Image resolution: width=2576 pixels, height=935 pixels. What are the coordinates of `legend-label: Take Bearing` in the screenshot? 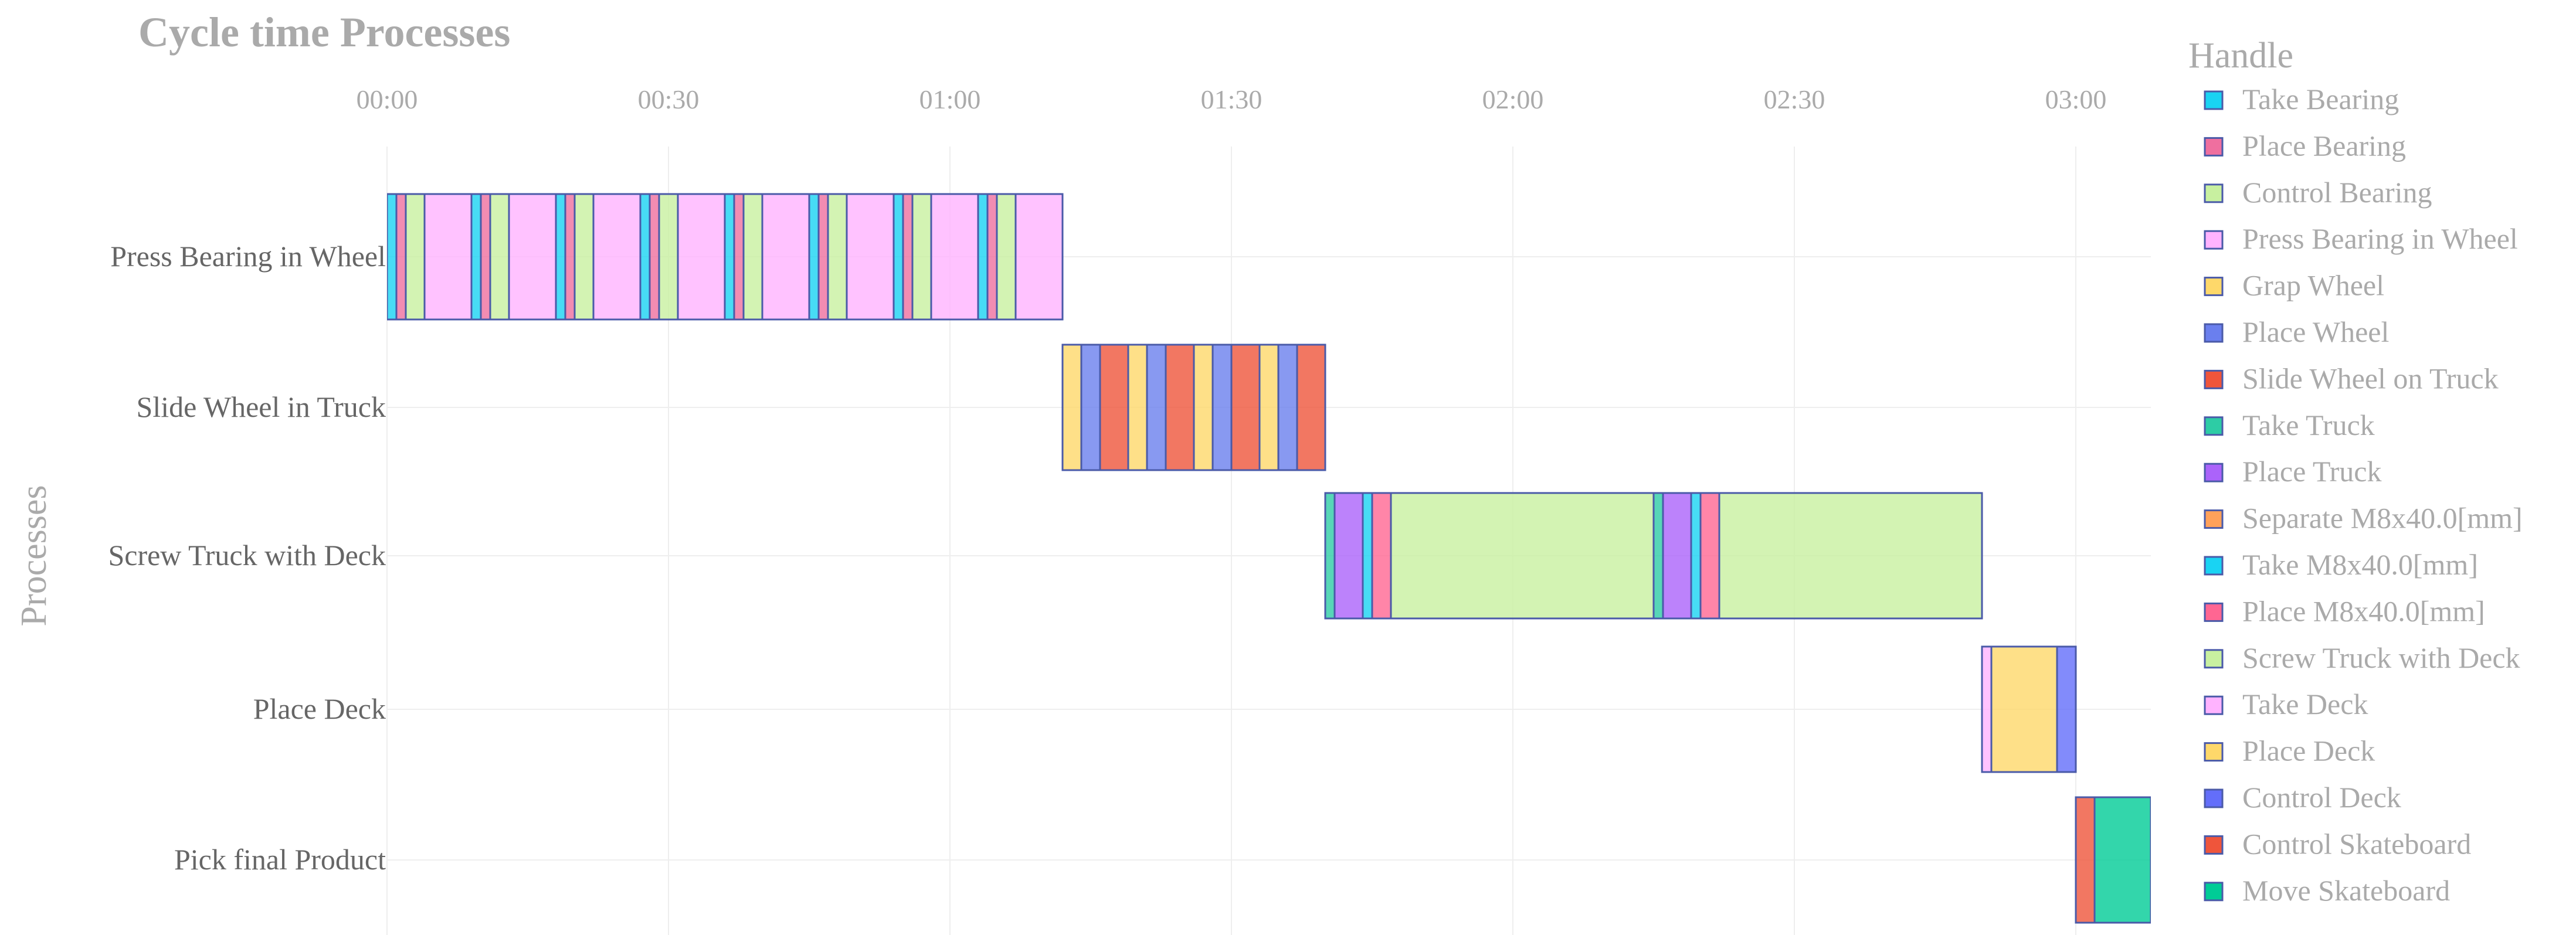 It's located at (2320, 99).